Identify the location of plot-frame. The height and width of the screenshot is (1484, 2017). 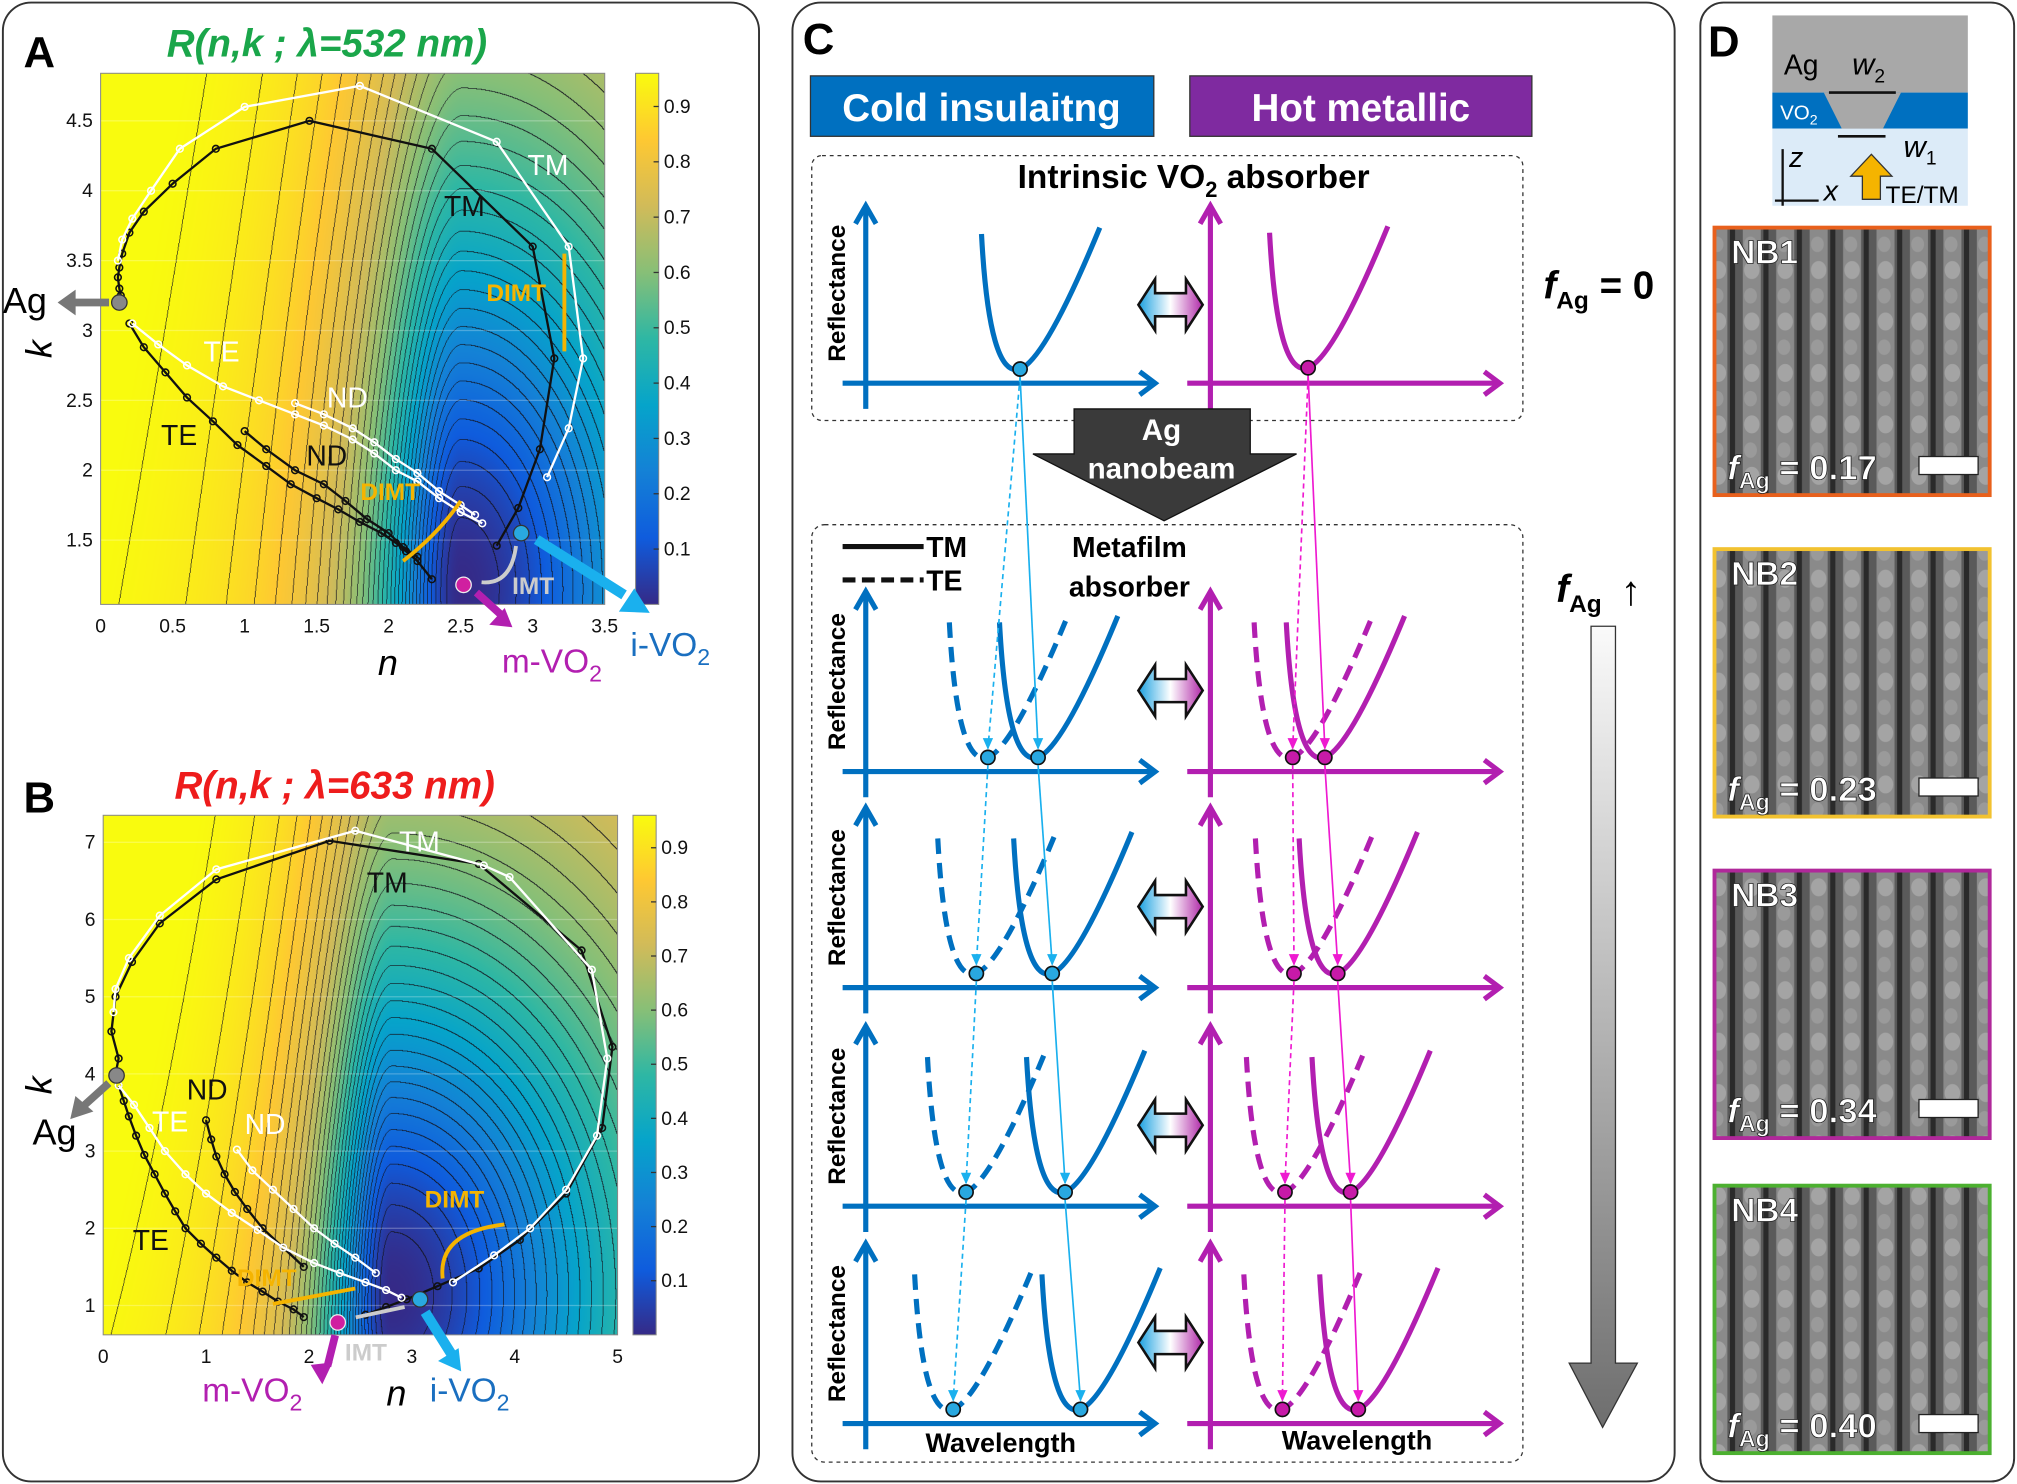
(360, 1075).